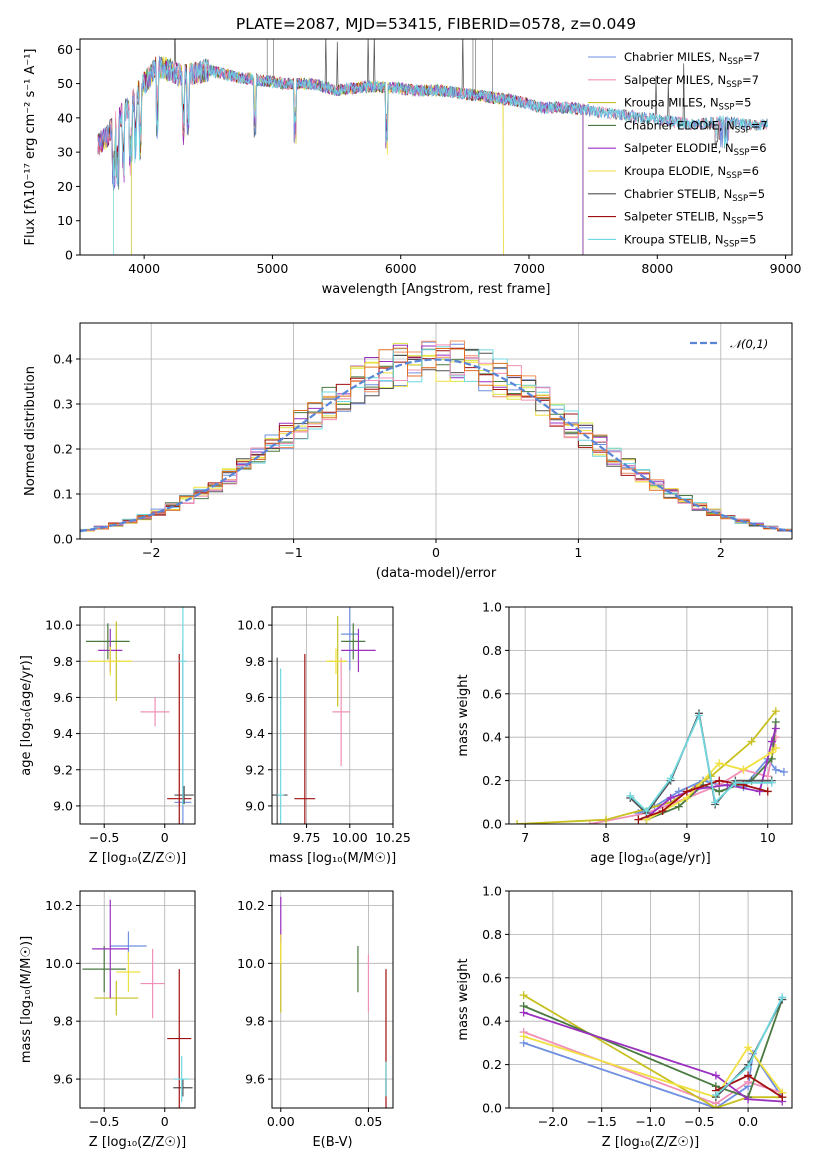 This screenshot has width=819, height=1170. I want to click on y-tick-label: 10, so click(65, 220).